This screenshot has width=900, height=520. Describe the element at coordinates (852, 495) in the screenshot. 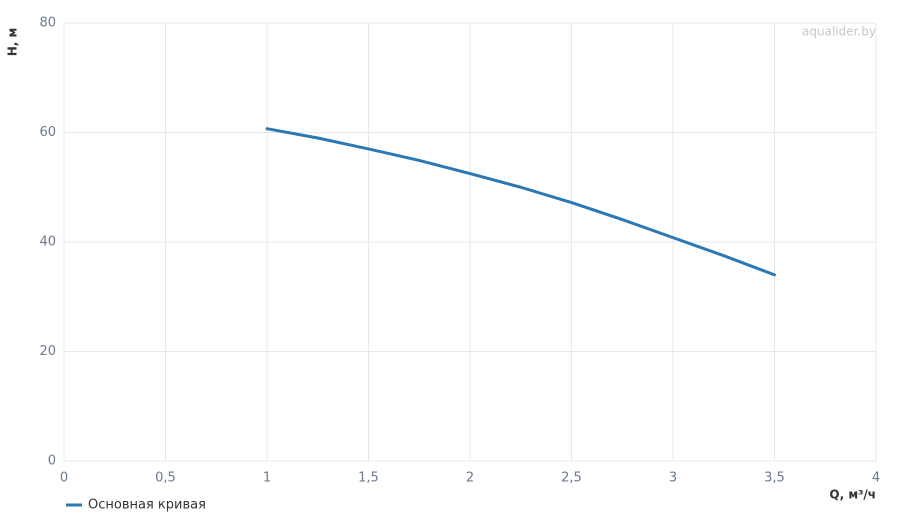

I see `x-axis-title: Q, м³/ч` at that location.